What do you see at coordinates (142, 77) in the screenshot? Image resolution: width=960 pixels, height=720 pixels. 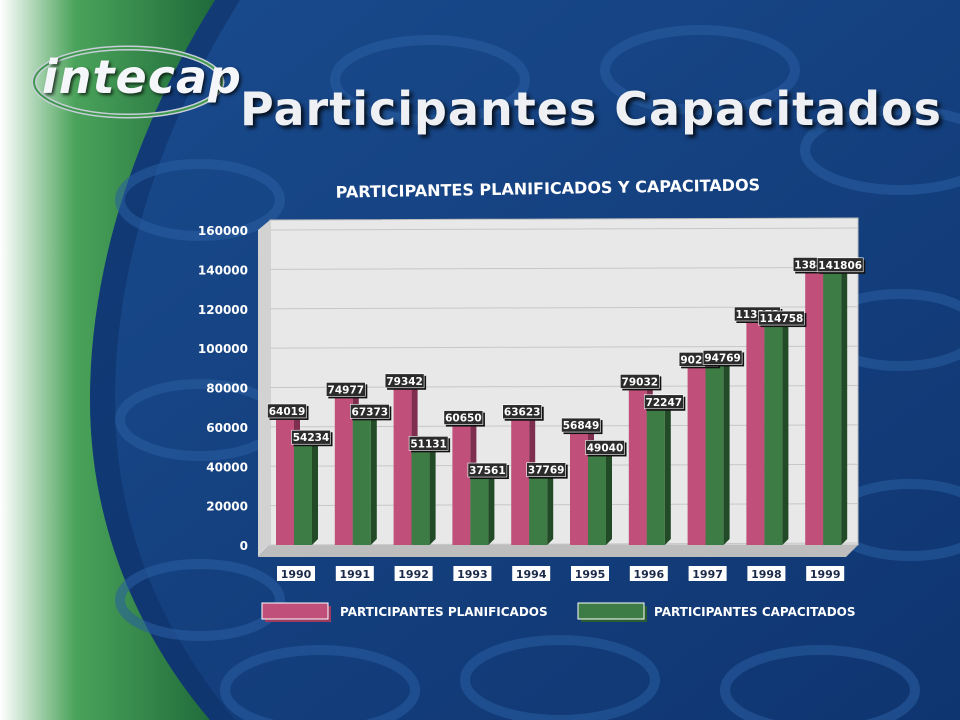 I see `logo-text: intecap` at bounding box center [142, 77].